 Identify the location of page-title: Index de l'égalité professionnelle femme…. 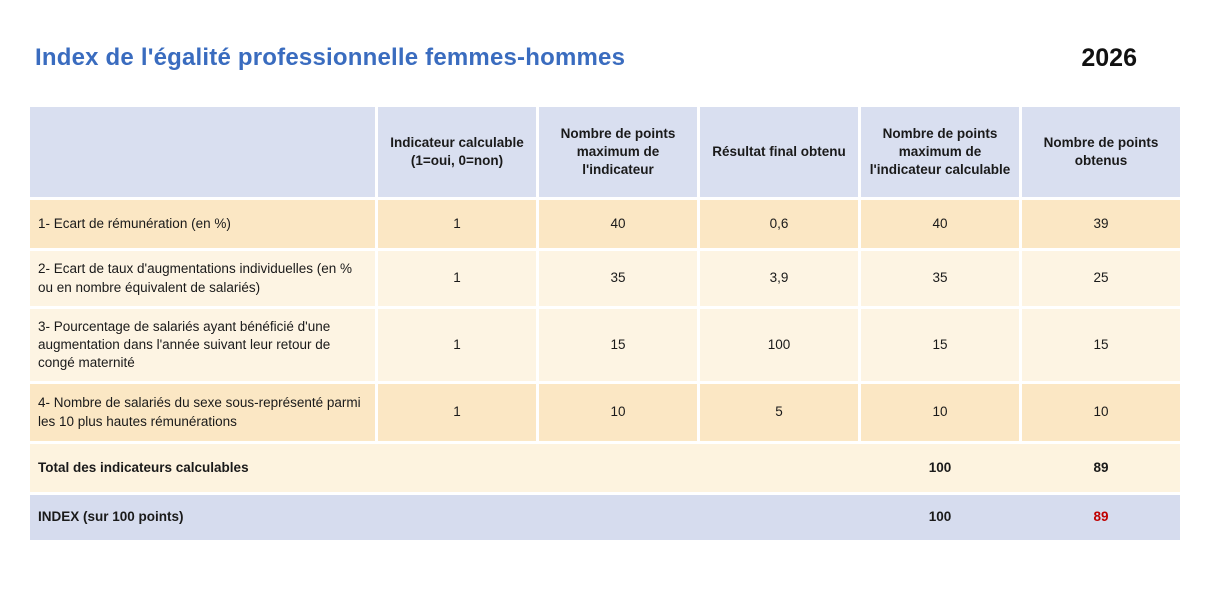
(330, 57).